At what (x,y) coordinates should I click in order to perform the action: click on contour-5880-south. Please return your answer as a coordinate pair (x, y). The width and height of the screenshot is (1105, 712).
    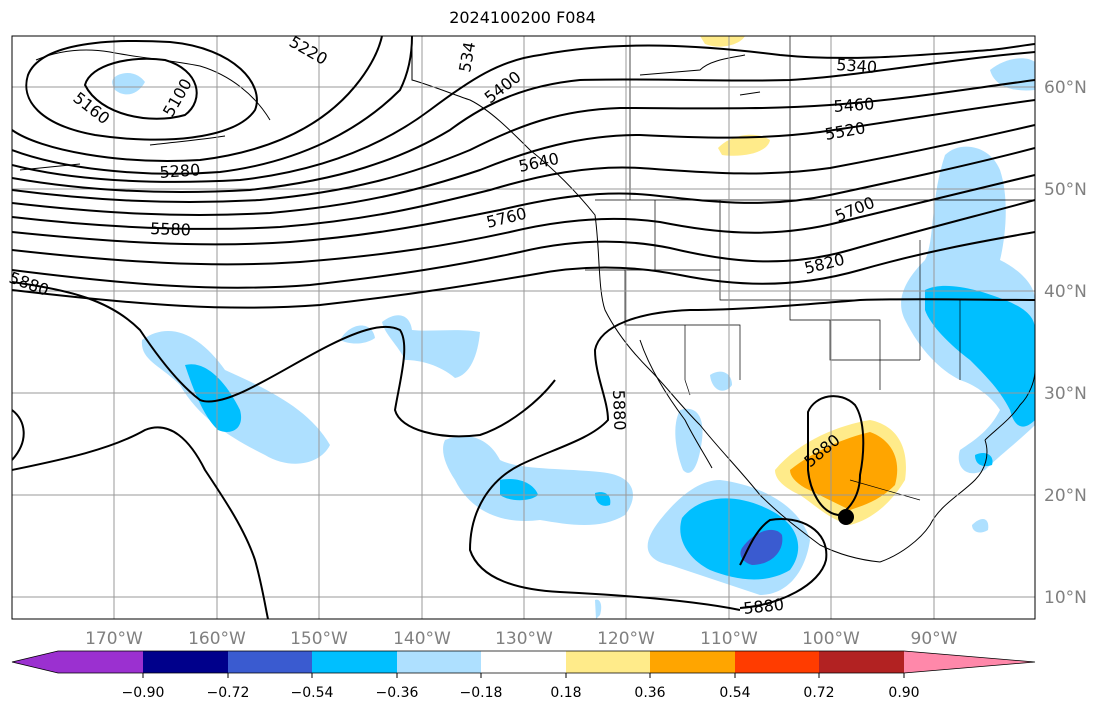
    Looking at the image, I should click on (140, 522).